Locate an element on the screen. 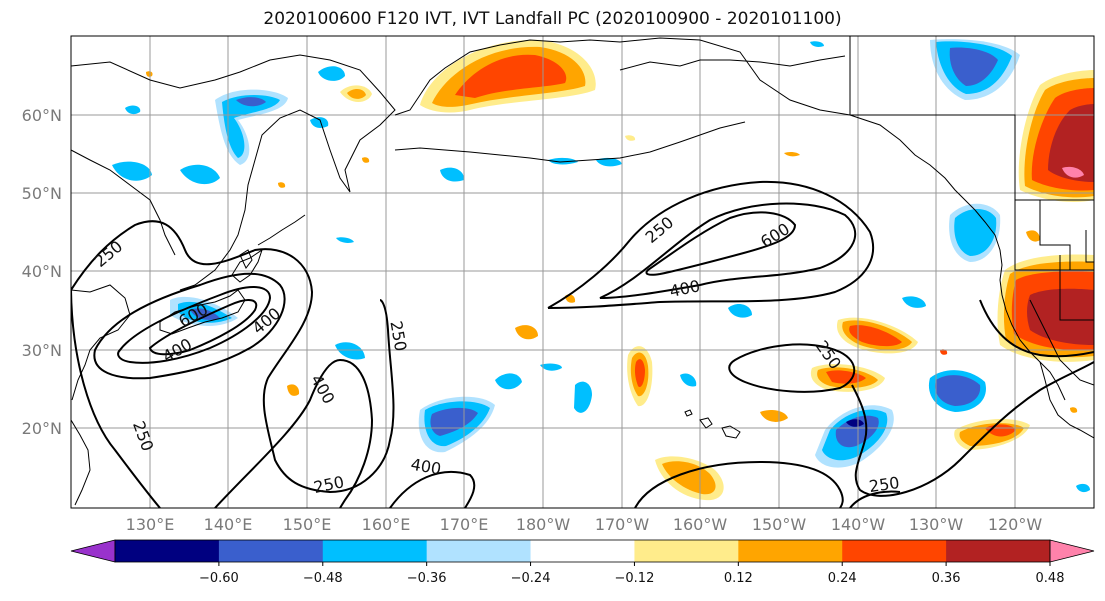 Image resolution: width=1105 pixels, height=601 pixels. lon-label: 160°W is located at coordinates (700, 524).